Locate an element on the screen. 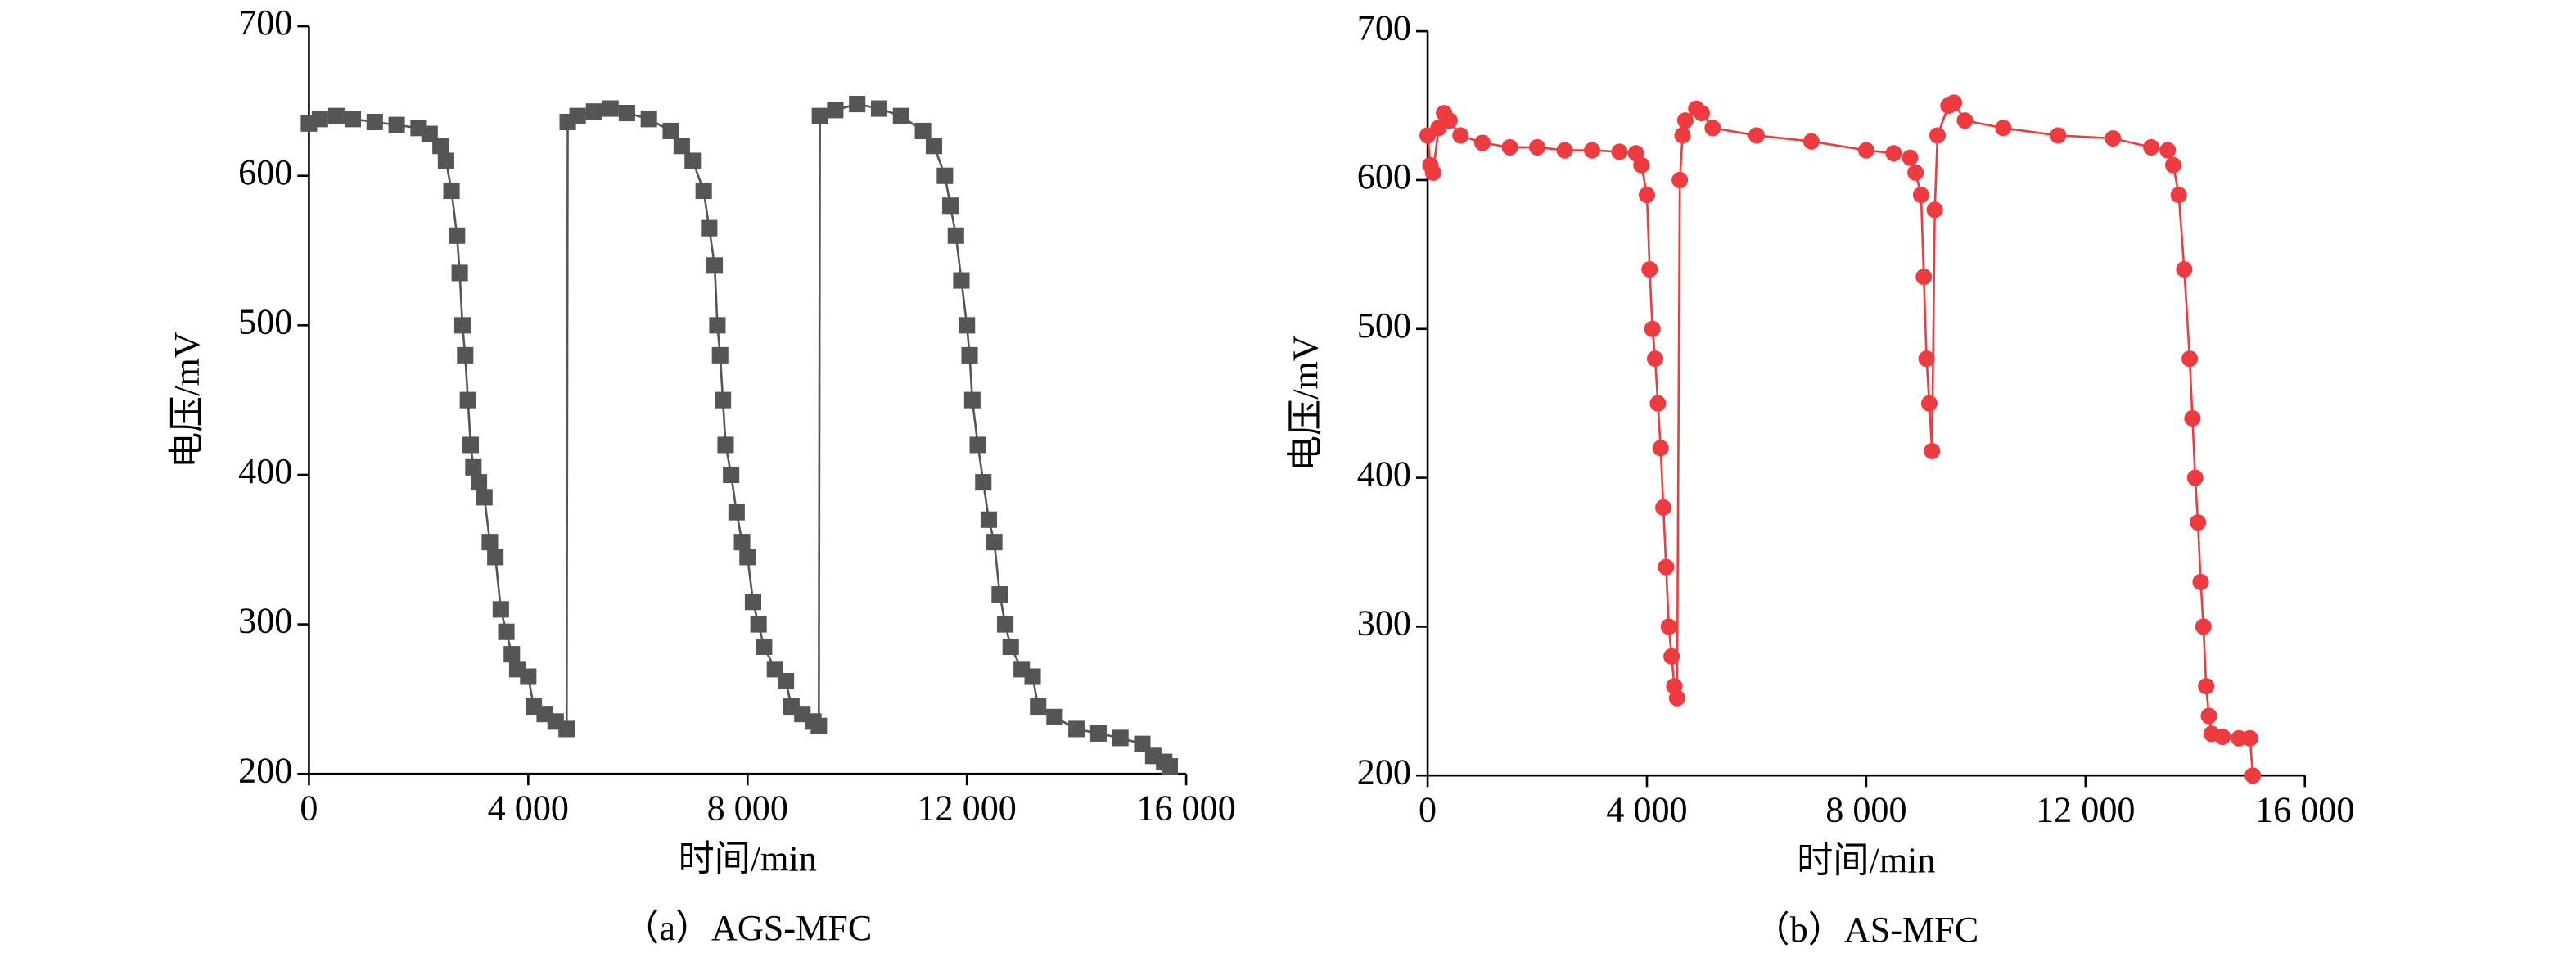 The height and width of the screenshot is (962, 2576). y-tick-label: 200 is located at coordinates (265, 770).